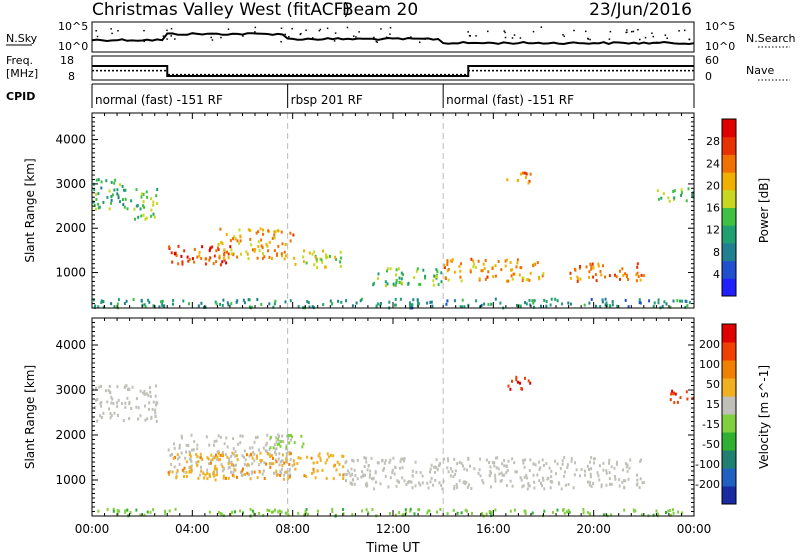  What do you see at coordinates (729, 163) in the screenshot?
I see `colorbar-swatch` at bounding box center [729, 163].